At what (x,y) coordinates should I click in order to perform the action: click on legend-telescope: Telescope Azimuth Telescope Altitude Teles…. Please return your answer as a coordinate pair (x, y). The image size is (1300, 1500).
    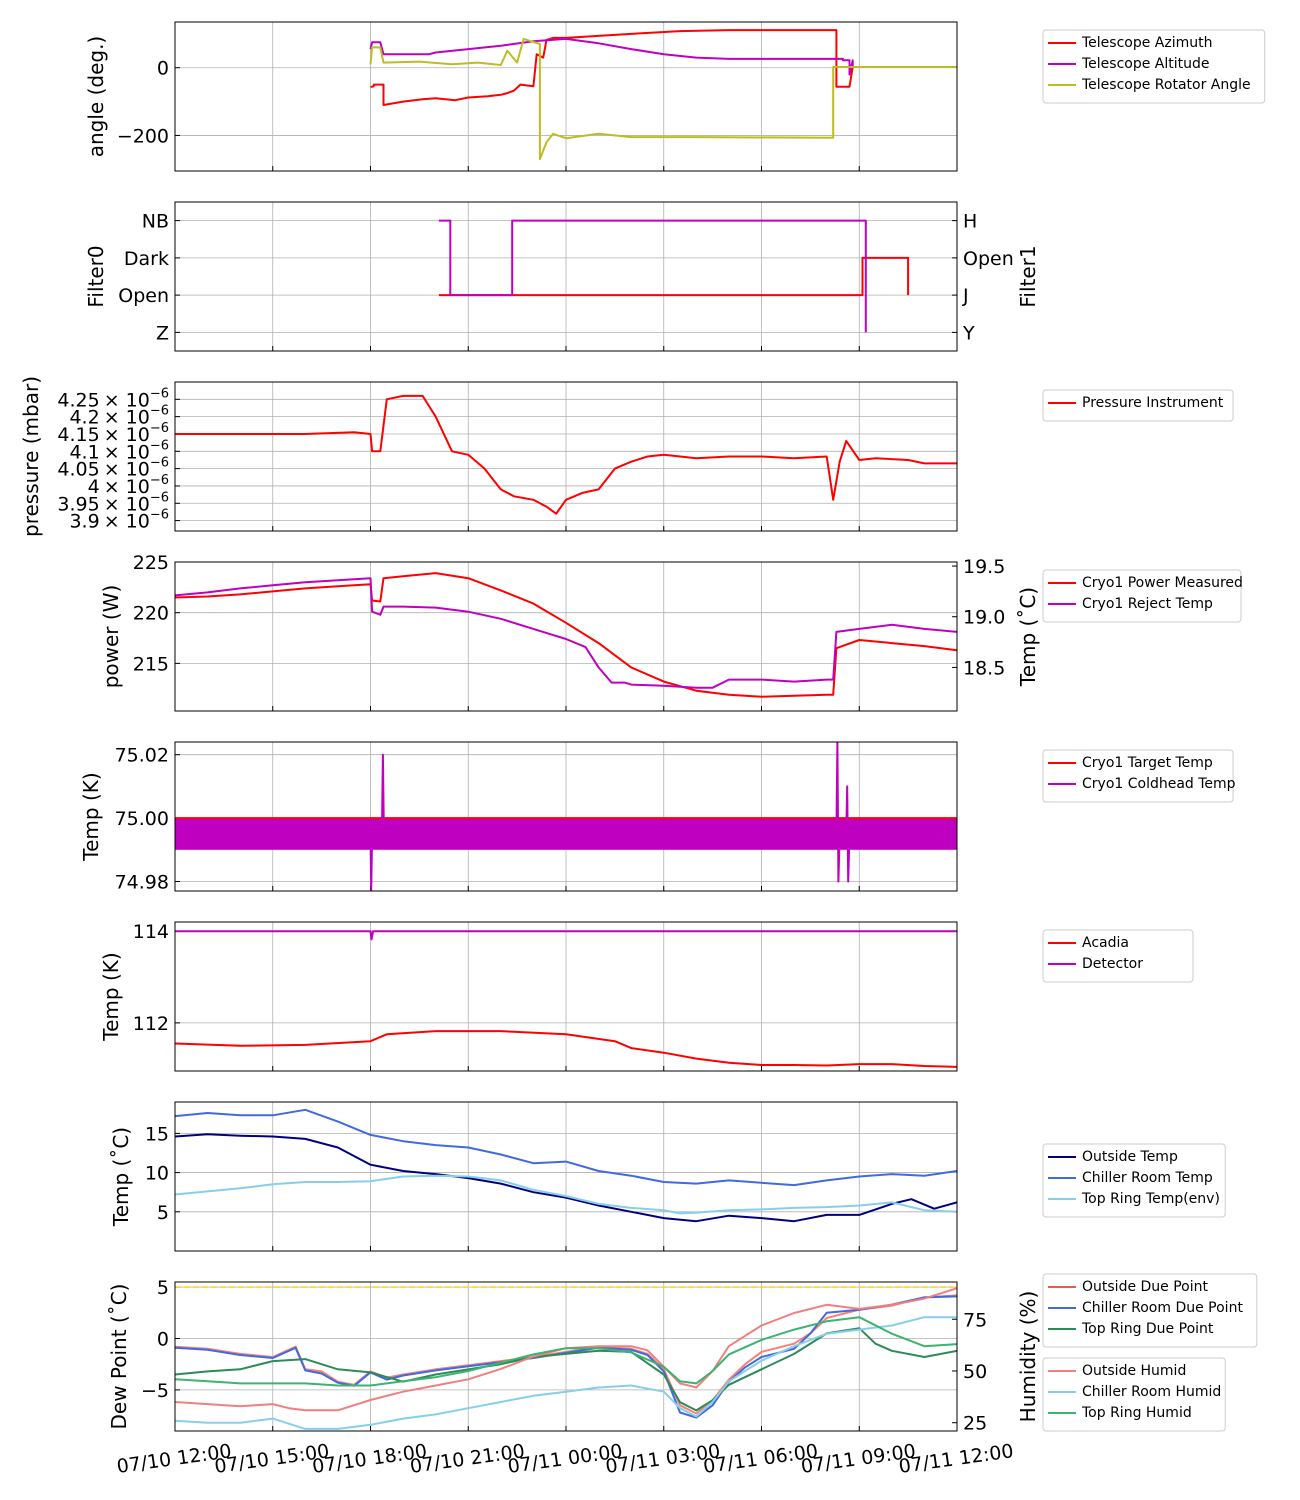
    Looking at the image, I should click on (1154, 66).